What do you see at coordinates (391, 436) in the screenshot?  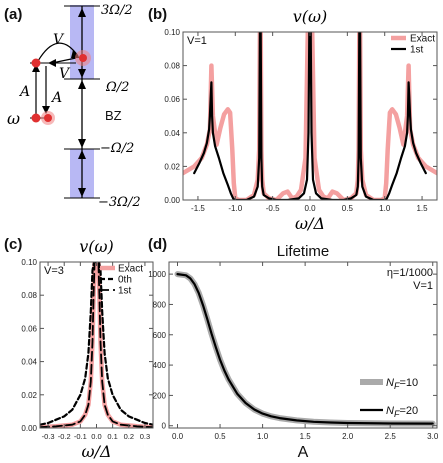 I see `x-tick-label: 2.5` at bounding box center [391, 436].